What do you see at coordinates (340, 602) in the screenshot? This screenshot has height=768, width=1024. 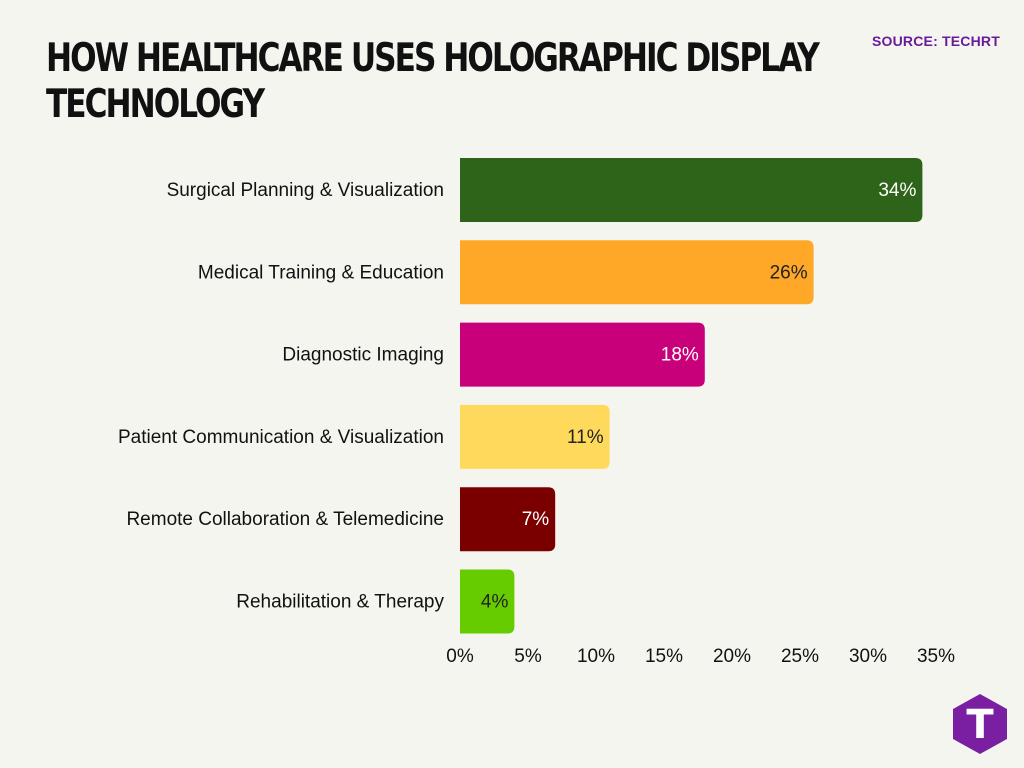 I see `category-label: Rehabilitation & Therapy` at bounding box center [340, 602].